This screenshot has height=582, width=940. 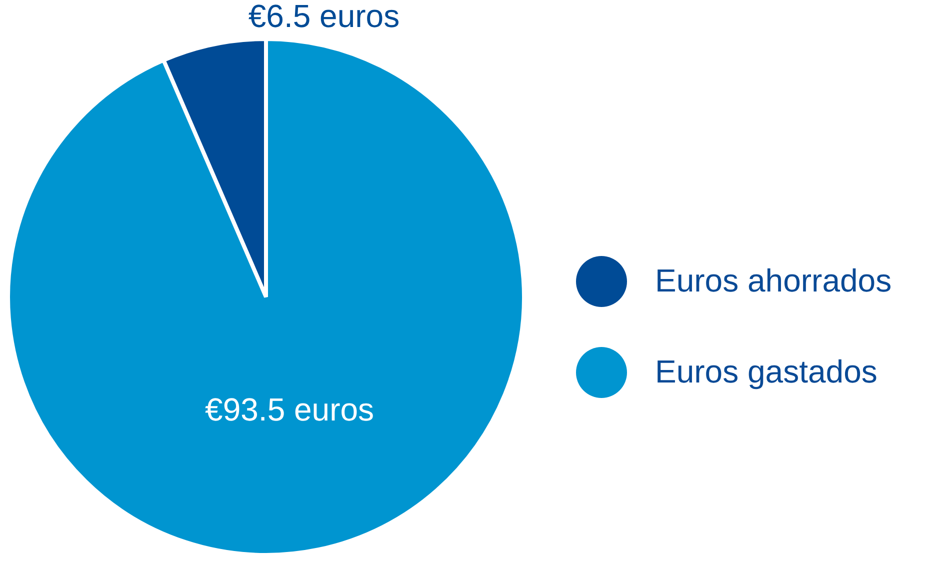 I want to click on data-label: €6.5 euros, so click(x=324, y=17).